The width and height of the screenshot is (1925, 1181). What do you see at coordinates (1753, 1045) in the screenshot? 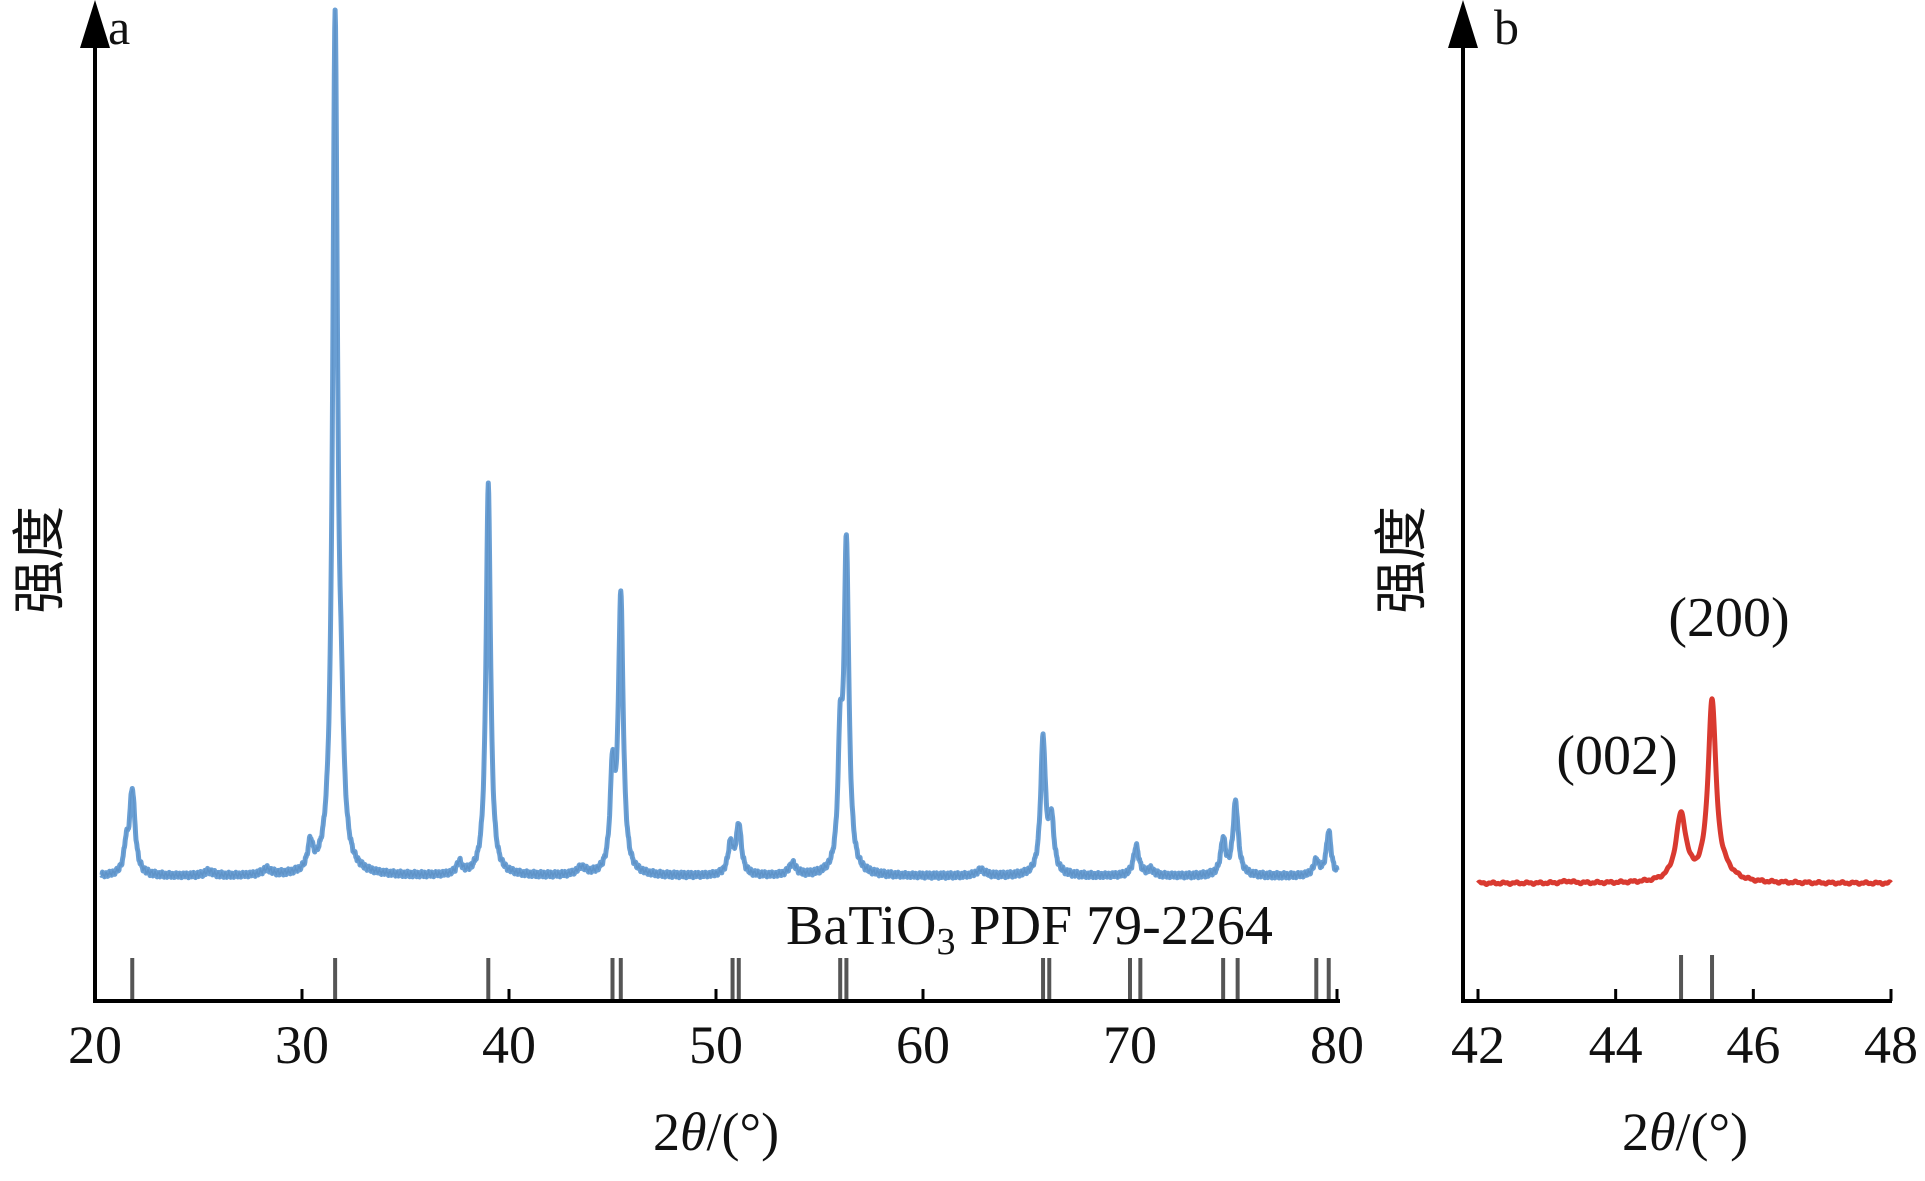
I see `x-tick-label: 46` at bounding box center [1753, 1045].